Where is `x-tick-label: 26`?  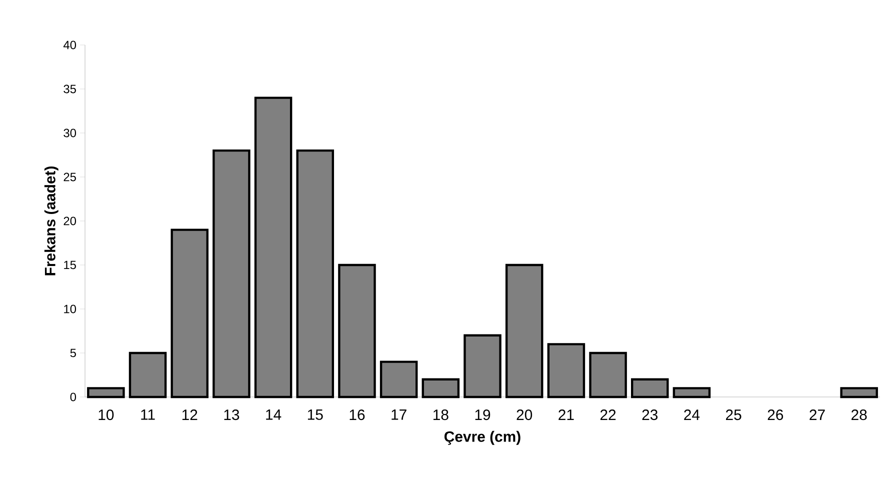
x-tick-label: 26 is located at coordinates (776, 415).